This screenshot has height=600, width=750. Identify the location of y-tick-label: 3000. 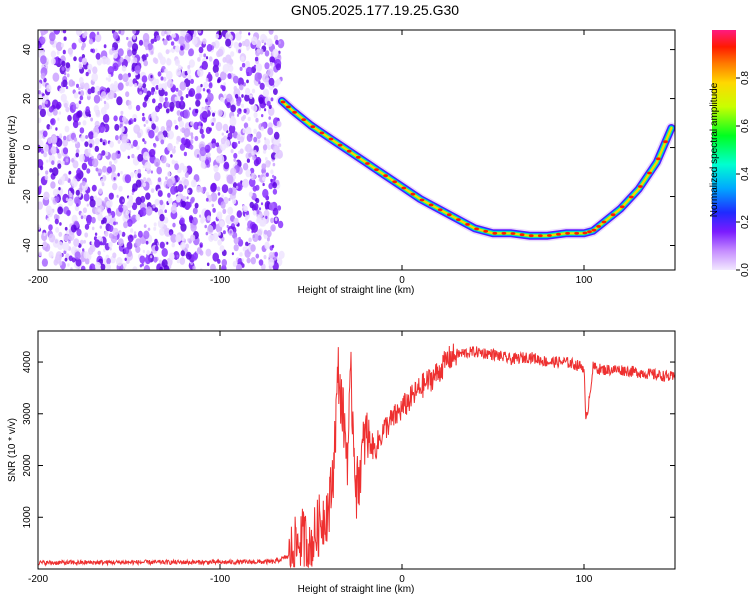
(27, 413).